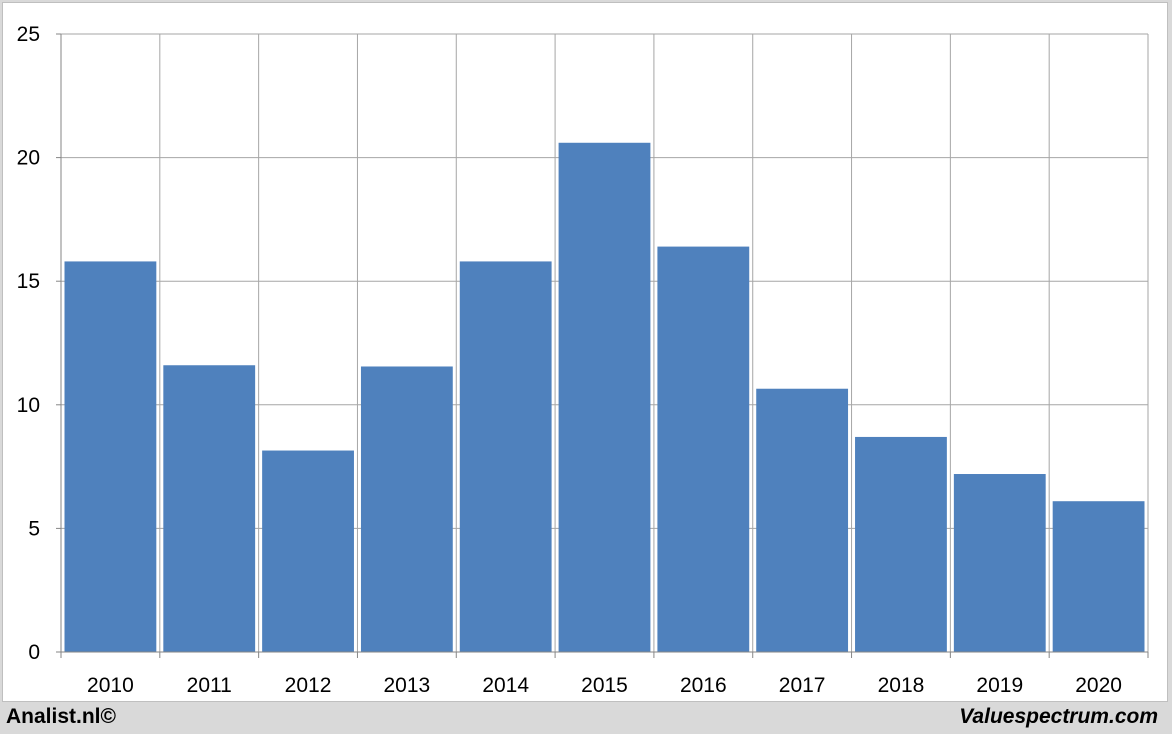 This screenshot has width=1172, height=734. Describe the element at coordinates (802, 520) in the screenshot. I see `bar-2017` at that location.